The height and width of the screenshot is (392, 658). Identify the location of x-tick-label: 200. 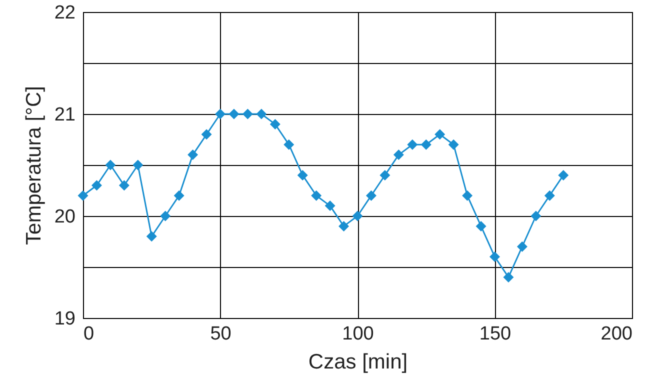
(616, 334).